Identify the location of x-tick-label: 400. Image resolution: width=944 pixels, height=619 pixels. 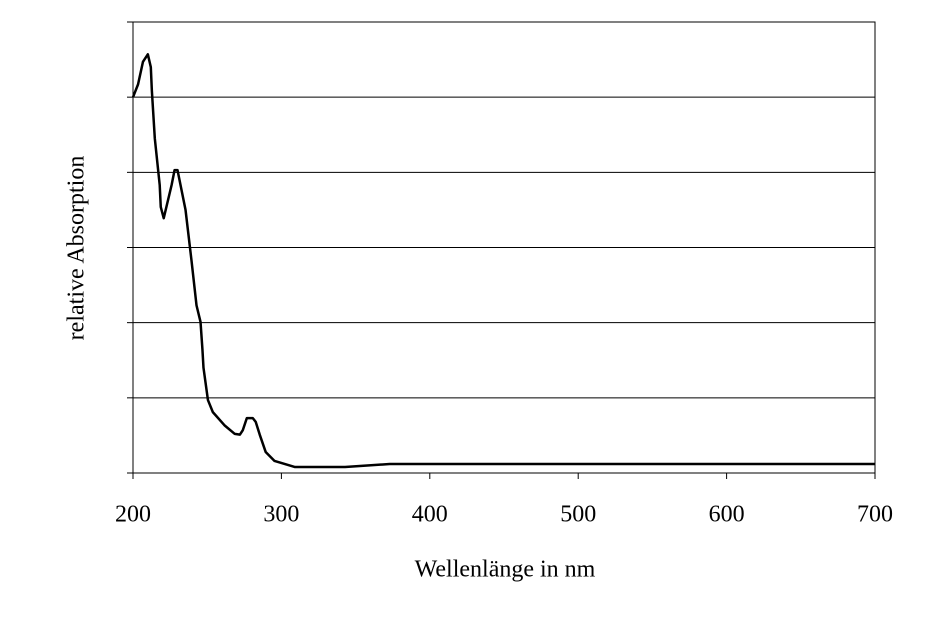
(430, 515).